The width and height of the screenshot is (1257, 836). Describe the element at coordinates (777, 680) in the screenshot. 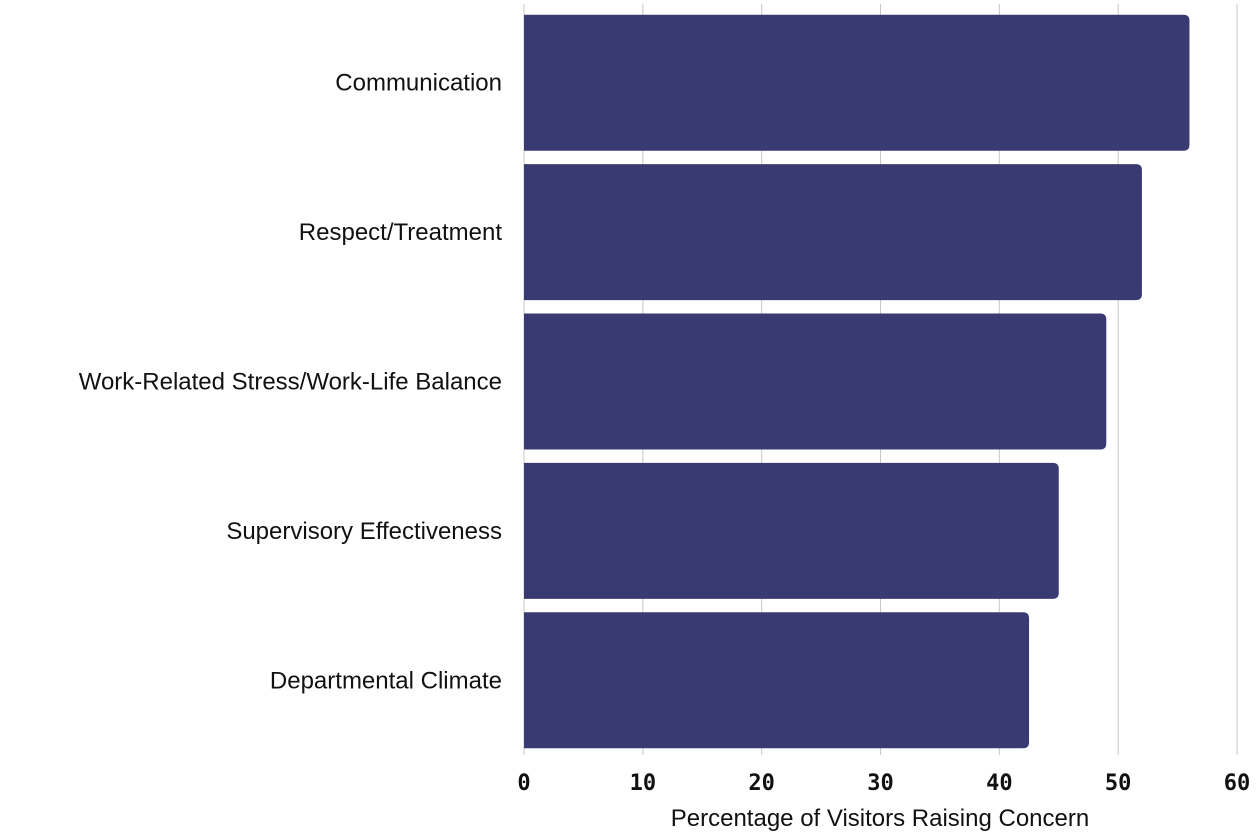

I see `bar-departmental-climate` at that location.